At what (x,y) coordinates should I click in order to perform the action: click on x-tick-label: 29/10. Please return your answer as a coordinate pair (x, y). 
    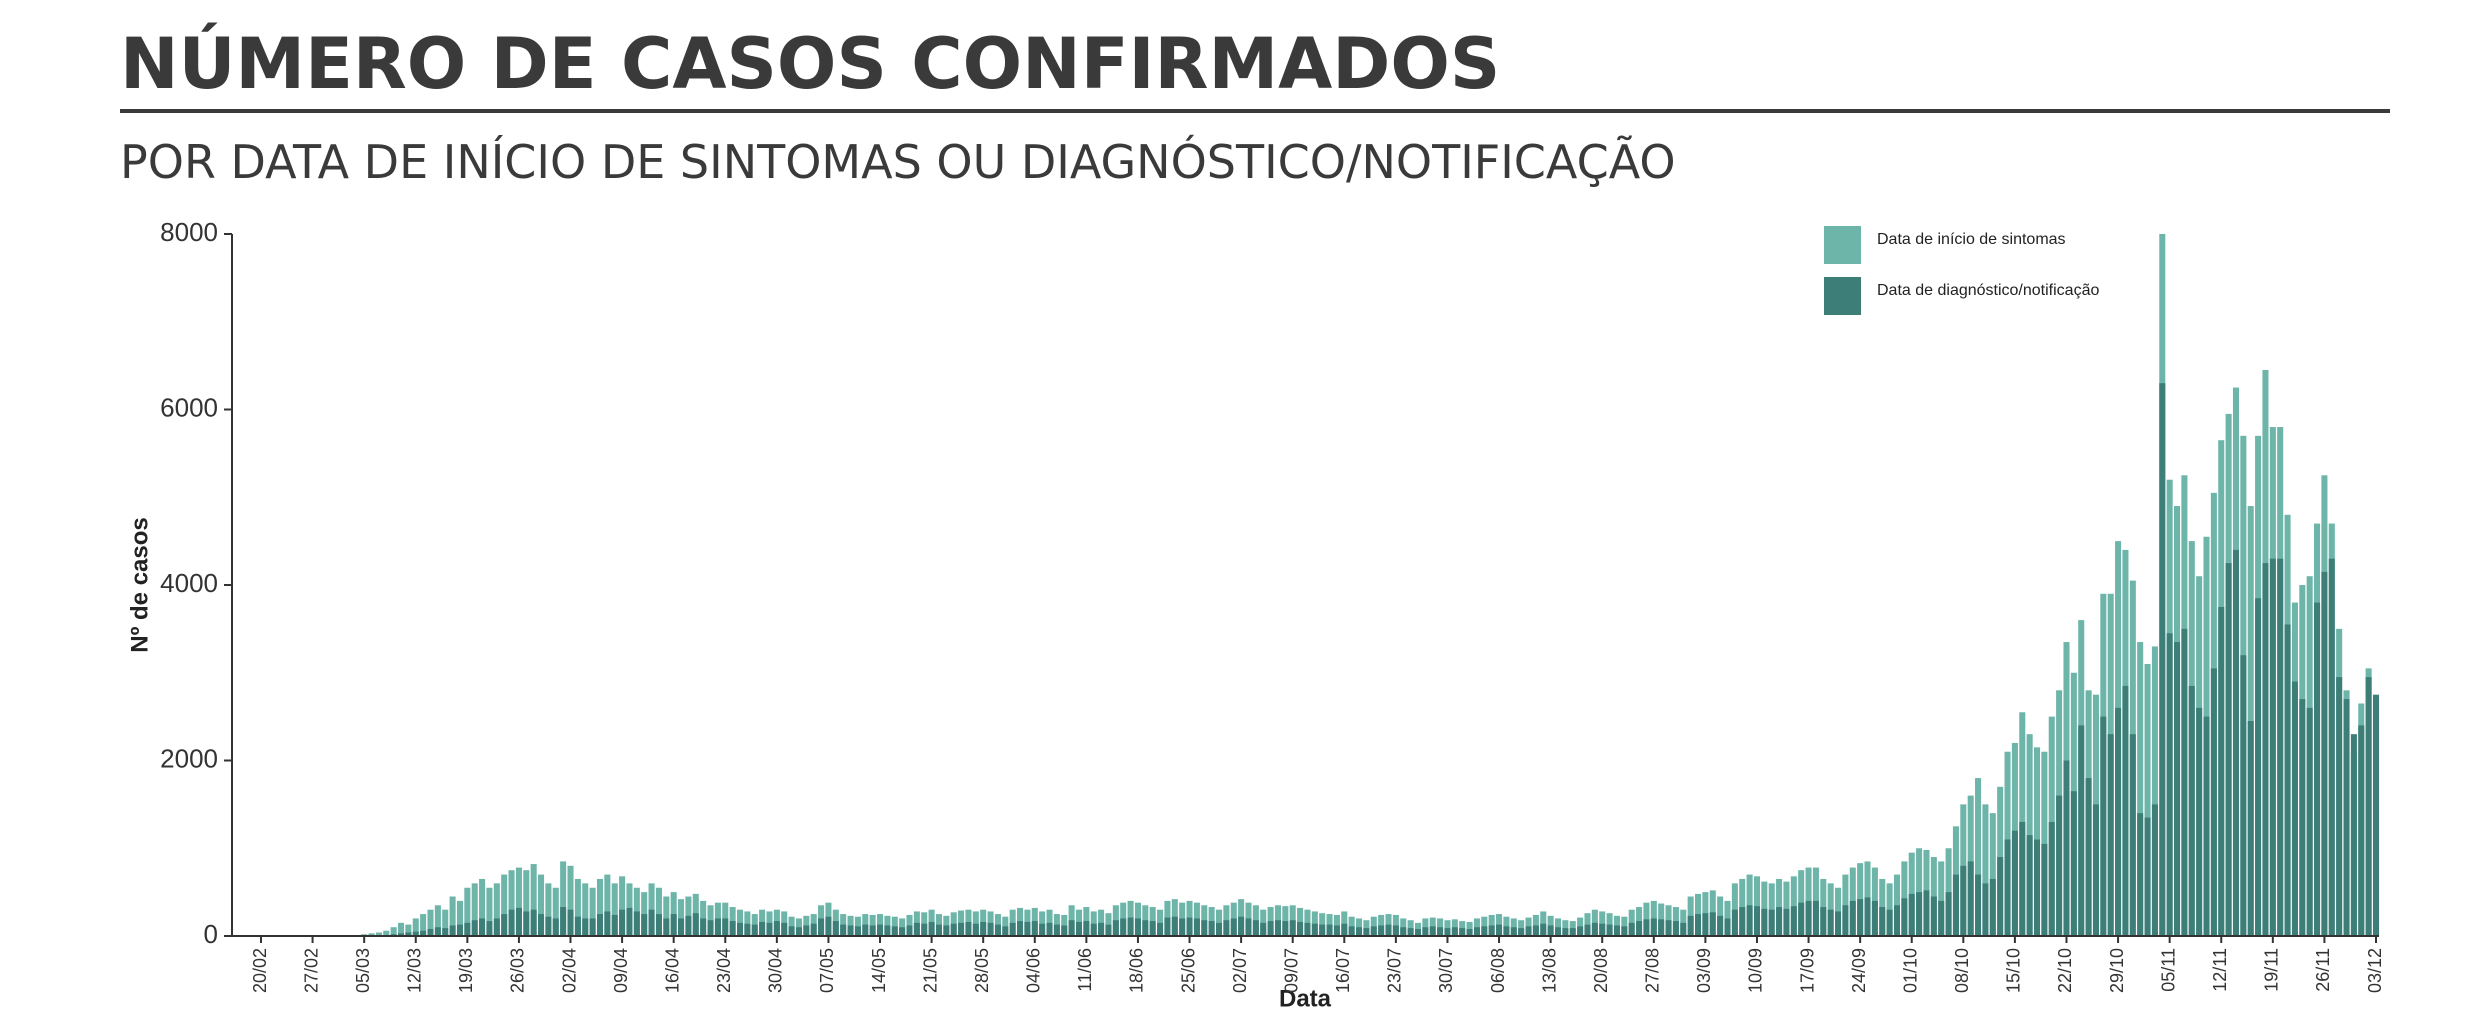
    Looking at the image, I should click on (2117, 970).